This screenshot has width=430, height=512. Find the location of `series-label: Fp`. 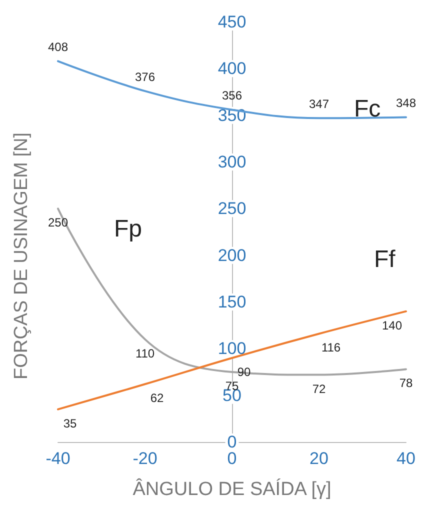

series-label: Fp is located at coordinates (128, 229).